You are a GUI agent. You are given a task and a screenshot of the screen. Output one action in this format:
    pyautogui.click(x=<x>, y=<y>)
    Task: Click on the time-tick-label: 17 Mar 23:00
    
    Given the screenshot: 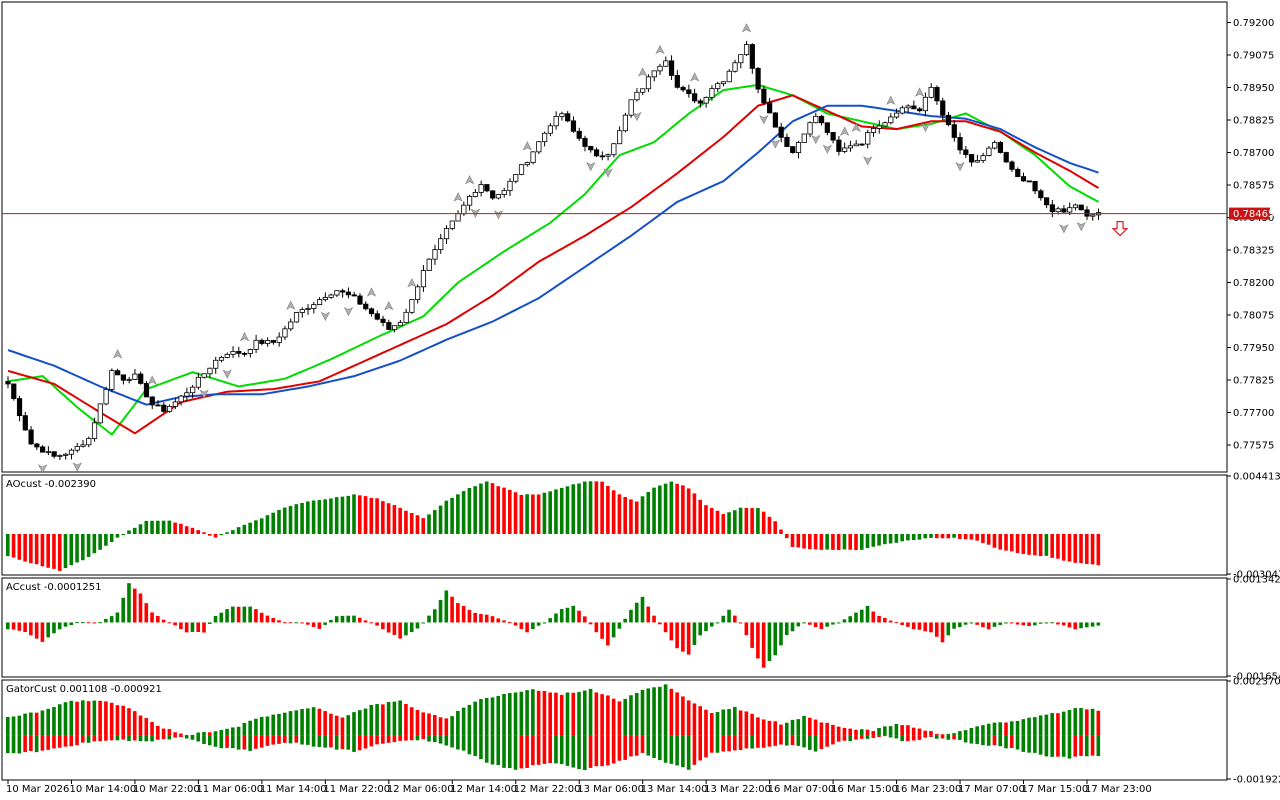 What is the action you would take?
    pyautogui.click(x=1118, y=789)
    